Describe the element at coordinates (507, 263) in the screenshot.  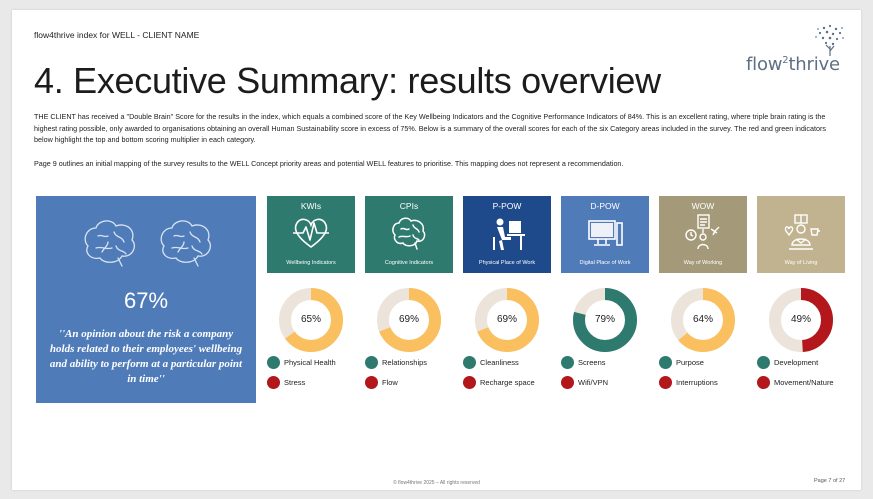
I see `category-subtitle: Physical Place of Work` at that location.